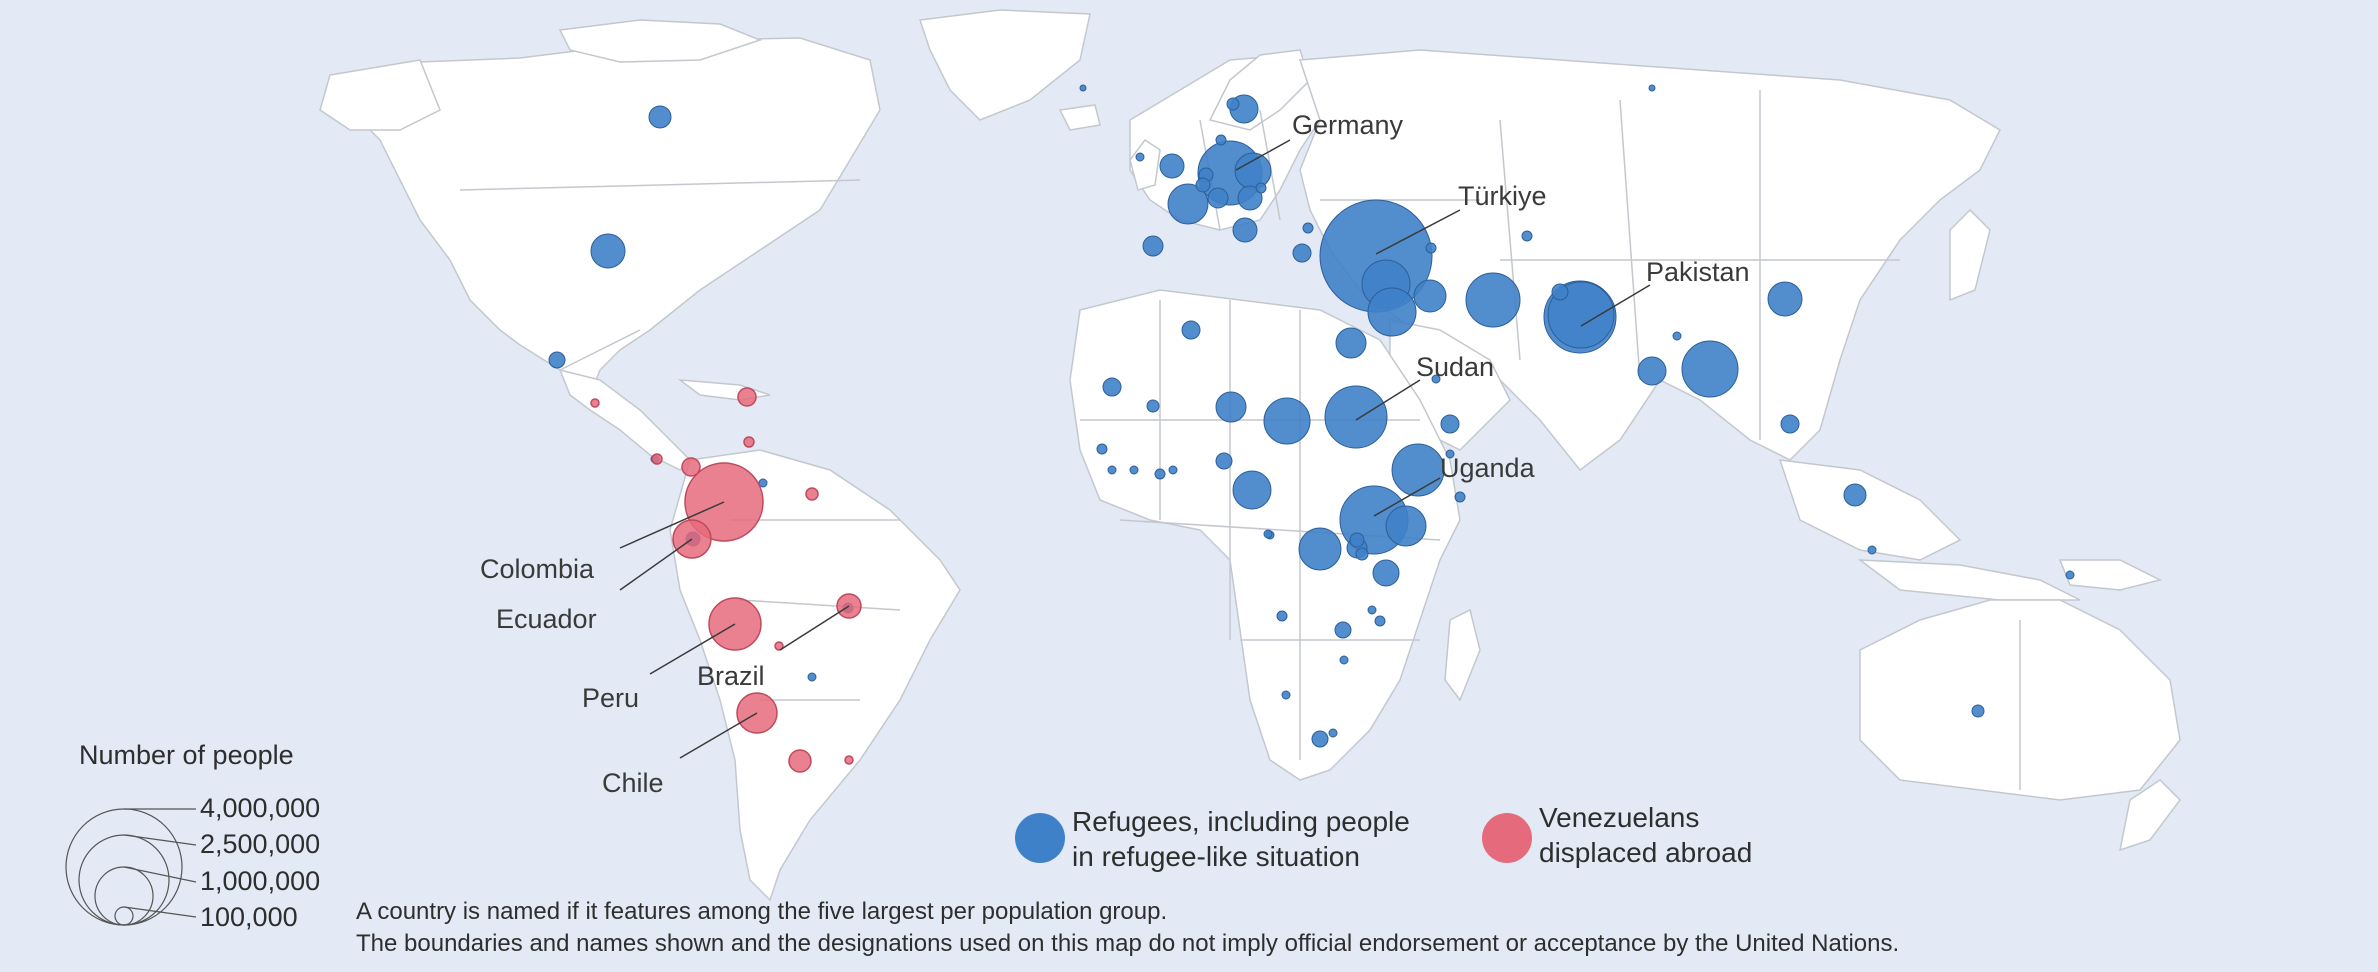 The width and height of the screenshot is (2378, 972). What do you see at coordinates (625, 419) in the screenshot?
I see `land-central-america` at bounding box center [625, 419].